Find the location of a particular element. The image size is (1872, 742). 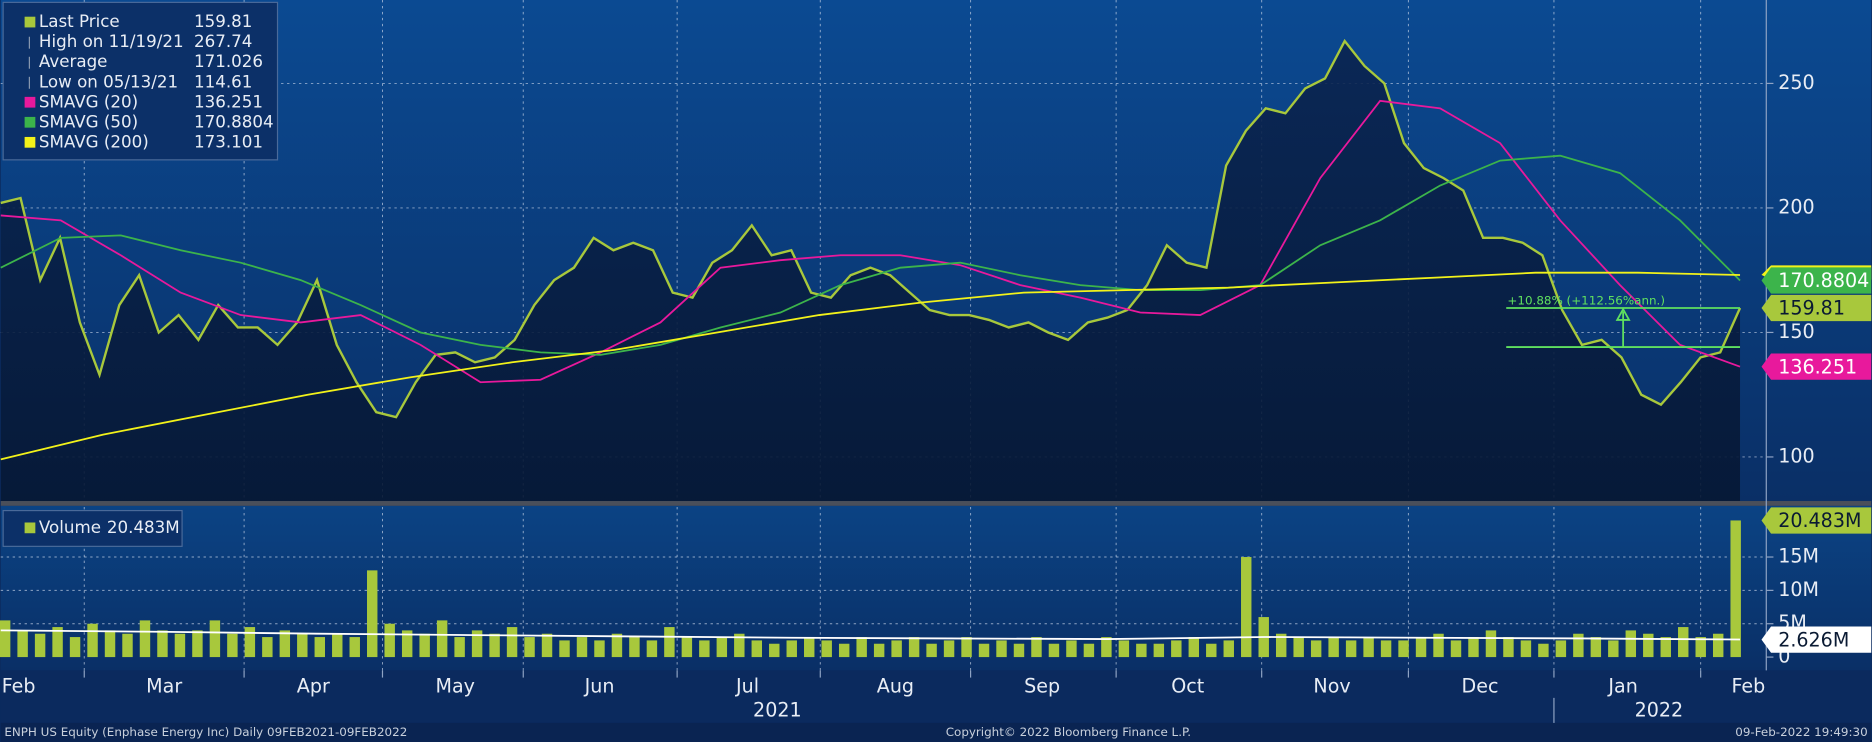

legend-value: 114.61 is located at coordinates (223, 81).